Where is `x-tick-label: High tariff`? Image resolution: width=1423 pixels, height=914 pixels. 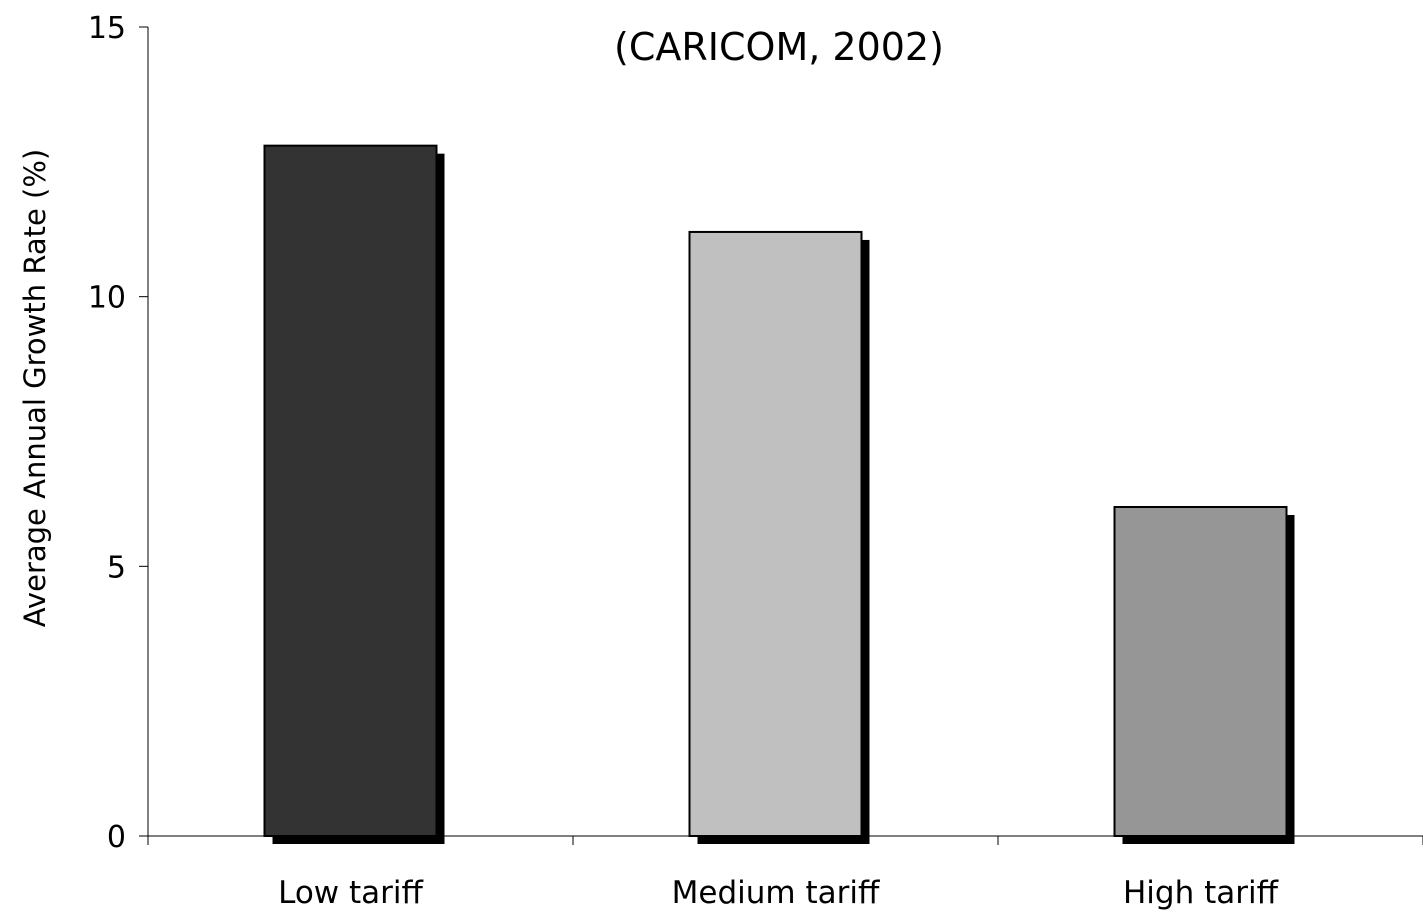
x-tick-label: High tariff is located at coordinates (1201, 893).